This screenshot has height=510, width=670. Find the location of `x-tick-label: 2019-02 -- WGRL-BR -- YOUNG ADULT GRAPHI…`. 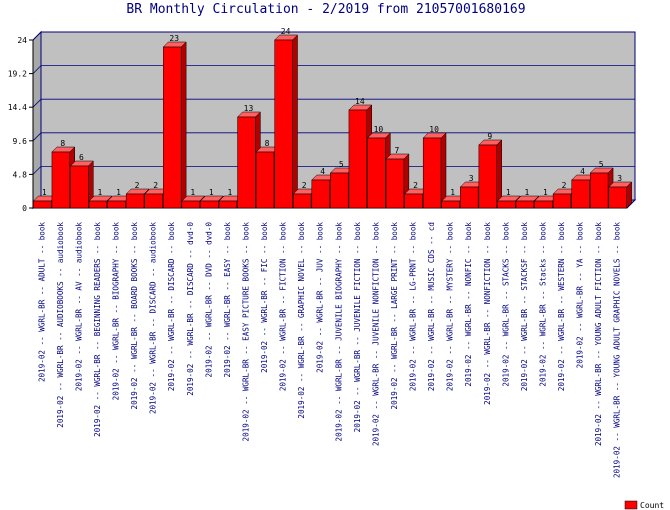

x-tick-label: 2019-02 -- WGRL-BR -- YOUNG ADULT GRAPHI… is located at coordinates (617, 350).